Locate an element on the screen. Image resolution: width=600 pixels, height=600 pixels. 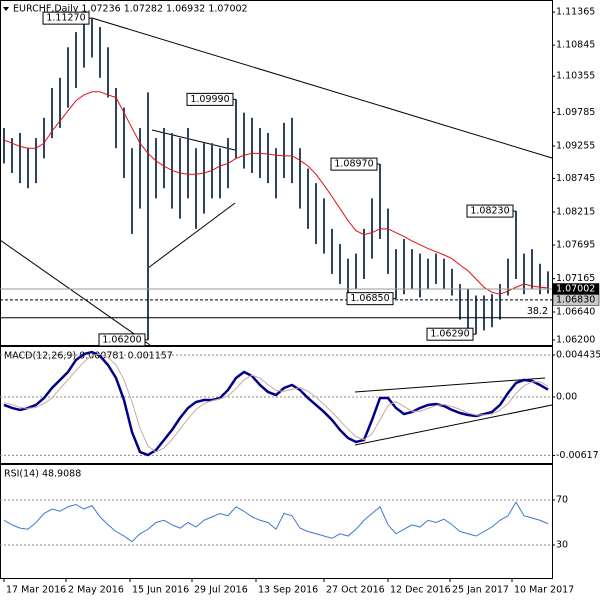
x-tick-label: 29 Jul 2016 is located at coordinates (221, 590).